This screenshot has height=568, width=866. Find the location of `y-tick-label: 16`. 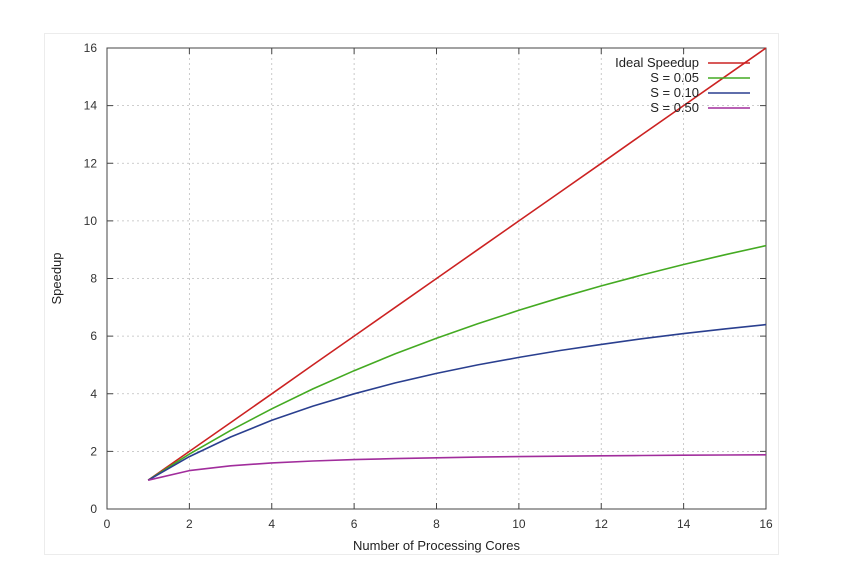

y-tick-label: 16 is located at coordinates (91, 48).